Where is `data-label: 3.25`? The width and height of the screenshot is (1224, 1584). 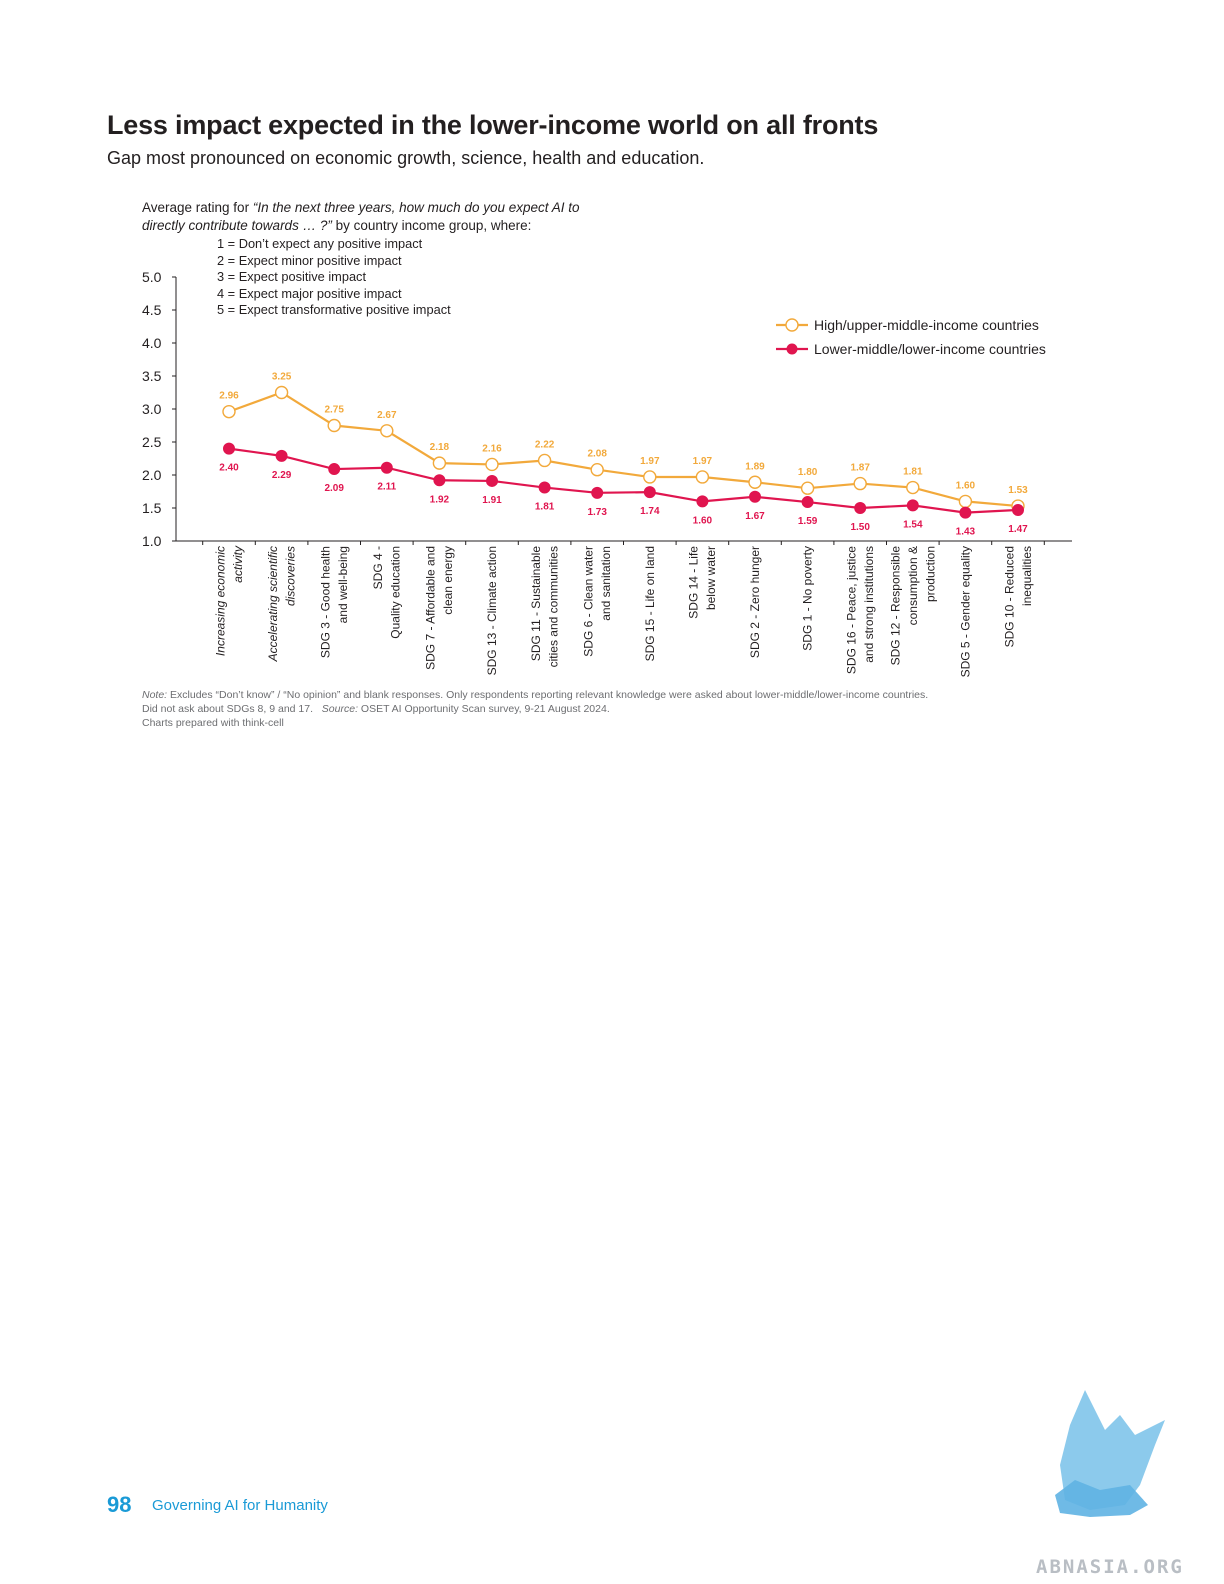
data-label: 3.25 is located at coordinates (282, 377).